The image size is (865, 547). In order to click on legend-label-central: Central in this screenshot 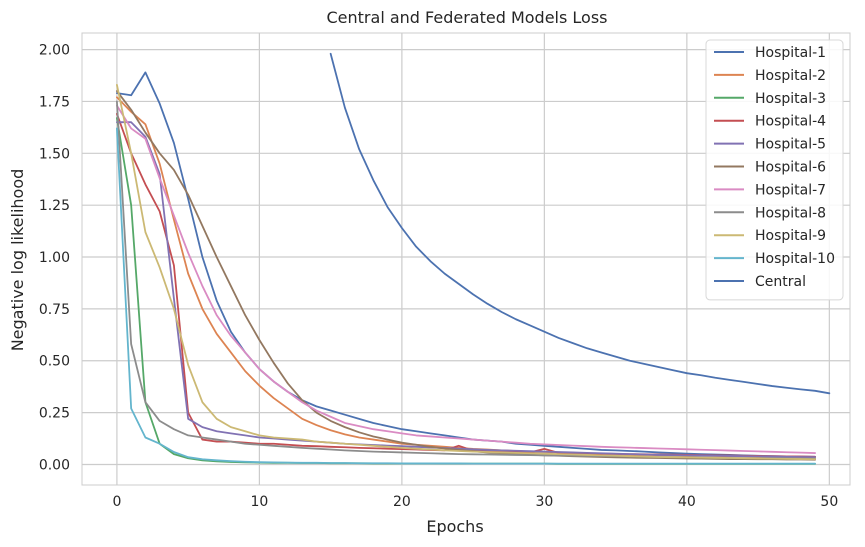, I will do `click(780, 282)`.